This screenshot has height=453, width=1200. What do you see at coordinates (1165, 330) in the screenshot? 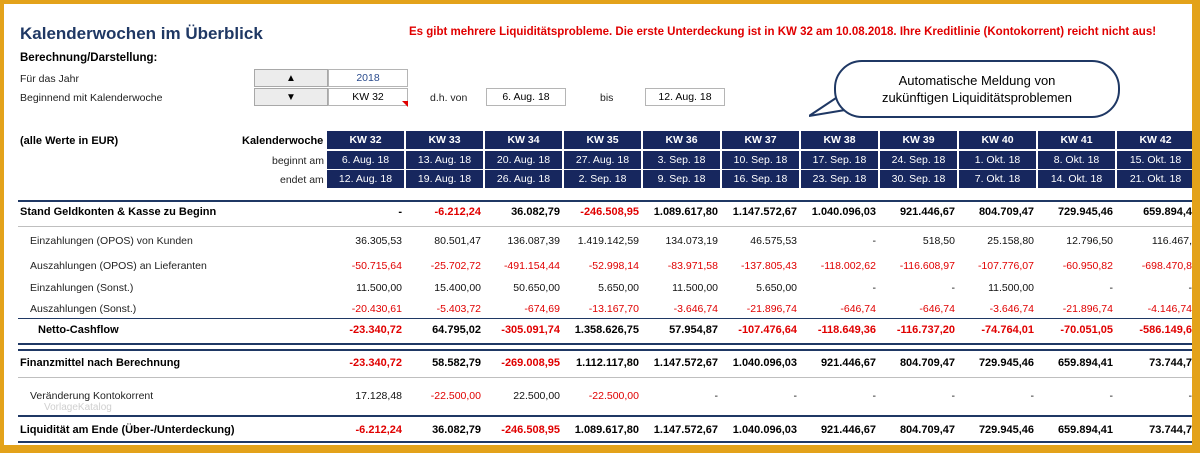
I see `table-cell: -586.149,6` at bounding box center [1165, 330].